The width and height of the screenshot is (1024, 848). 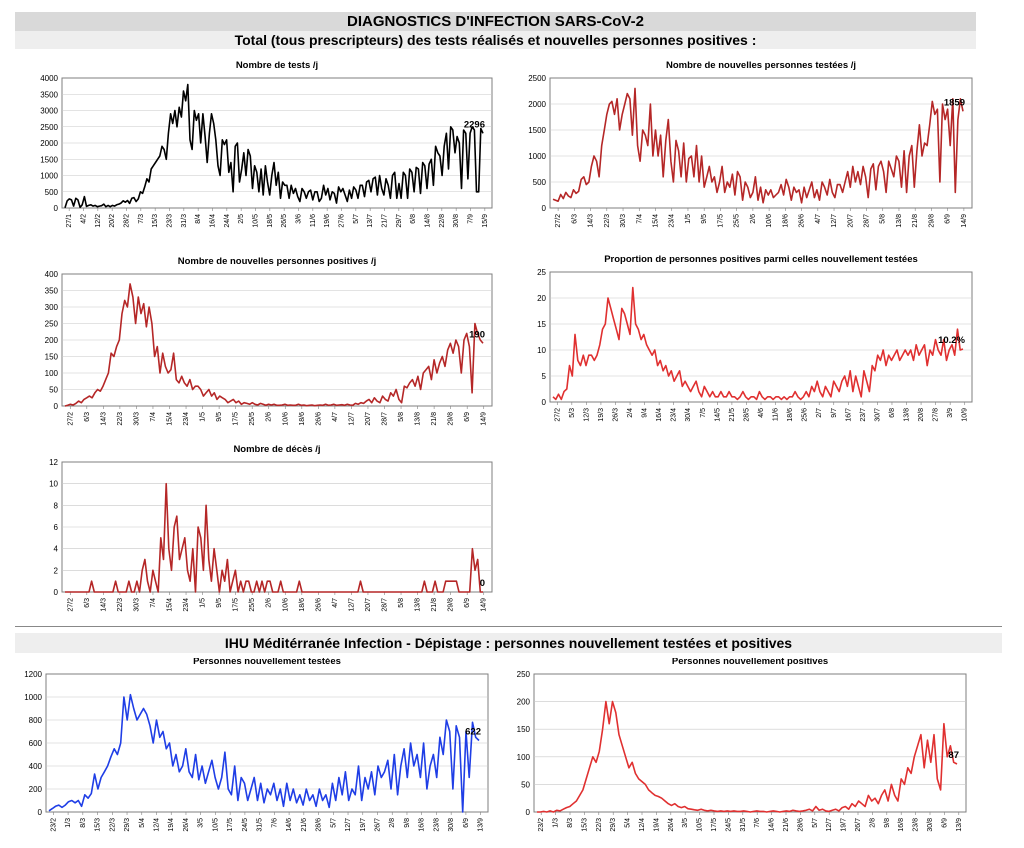 I want to click on y-tick-label: 50, so click(x=53, y=390).